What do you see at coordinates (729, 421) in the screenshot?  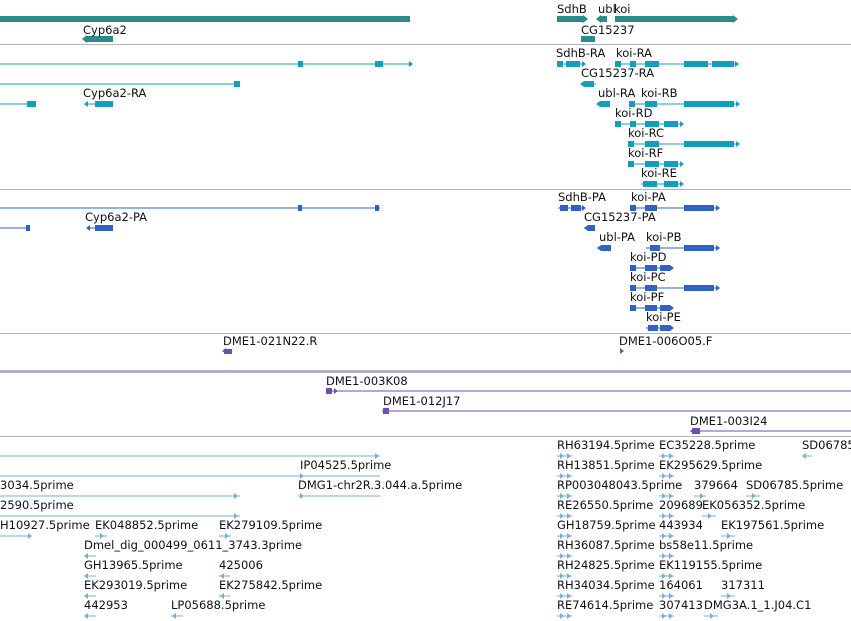 I see `clone-end-label: DME1-003I24` at bounding box center [729, 421].